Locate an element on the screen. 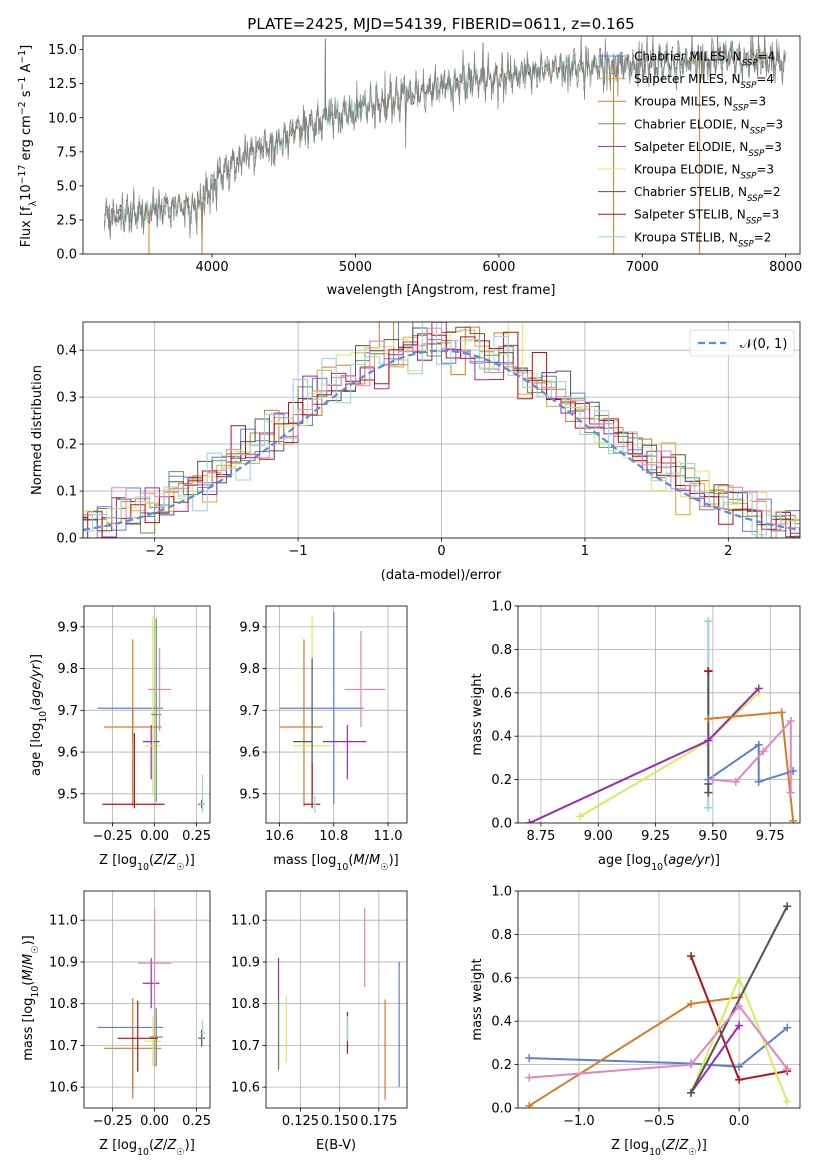 The image size is (819, 1170). axes-age-vs-mass: 10.6 10.8 11.0 9.5 9.6 9.7 9.8 9.9 is located at coordinates (323, 724).